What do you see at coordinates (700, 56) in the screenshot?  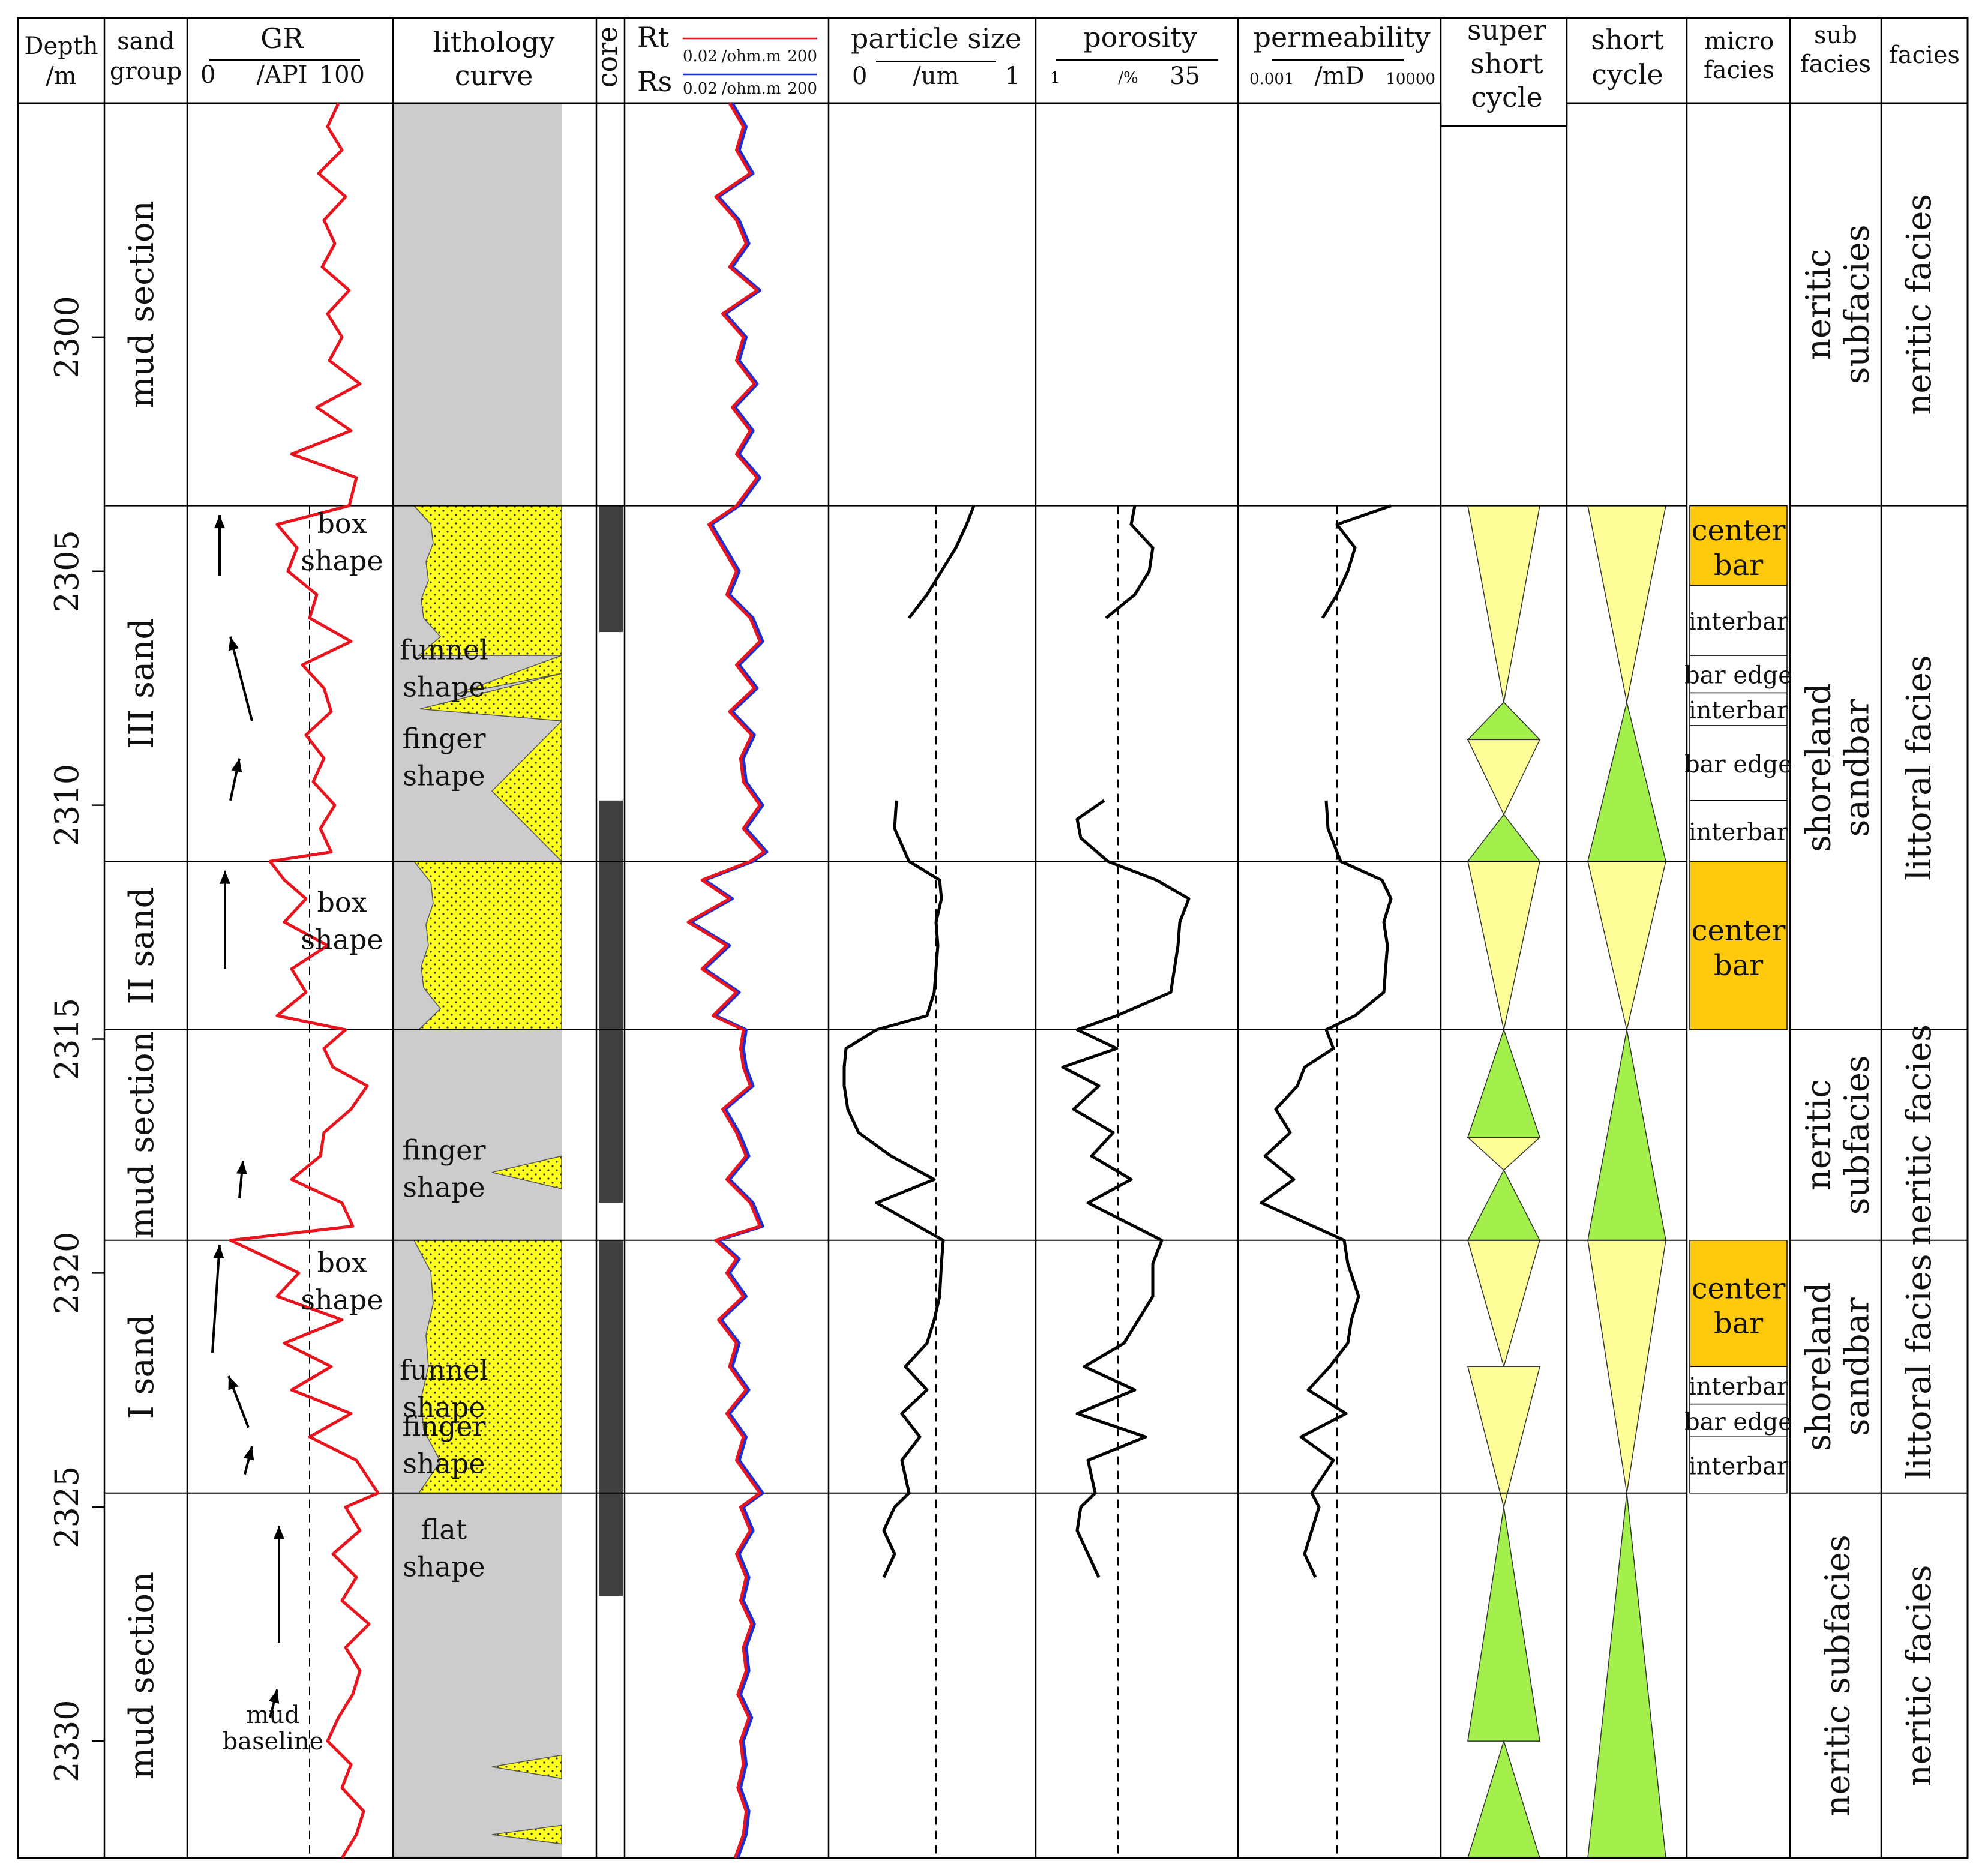 I see `rt-header-min: 0.02` at bounding box center [700, 56].